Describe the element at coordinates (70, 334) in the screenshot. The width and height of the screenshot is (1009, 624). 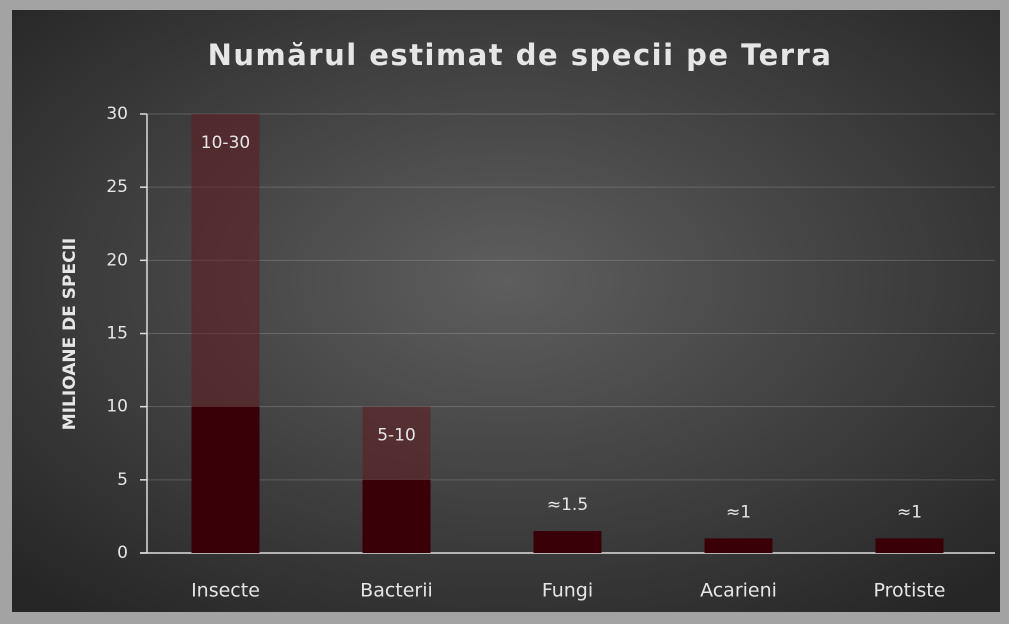
I see `y-axis-label: MILIOANE DE SPECII` at that location.